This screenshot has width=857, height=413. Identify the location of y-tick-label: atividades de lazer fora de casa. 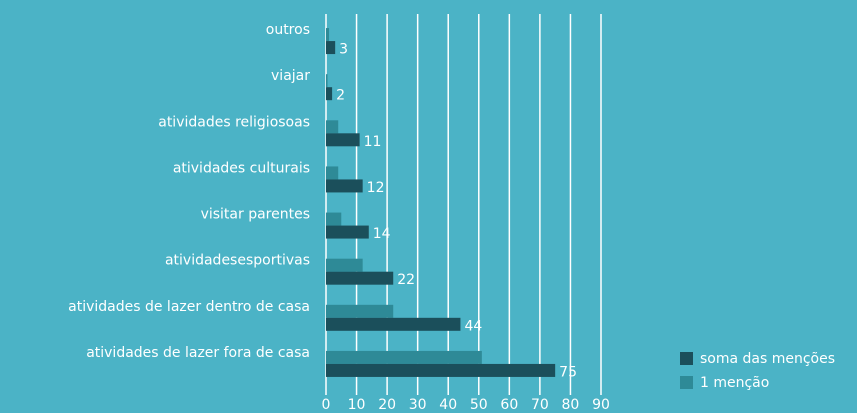
(198, 353).